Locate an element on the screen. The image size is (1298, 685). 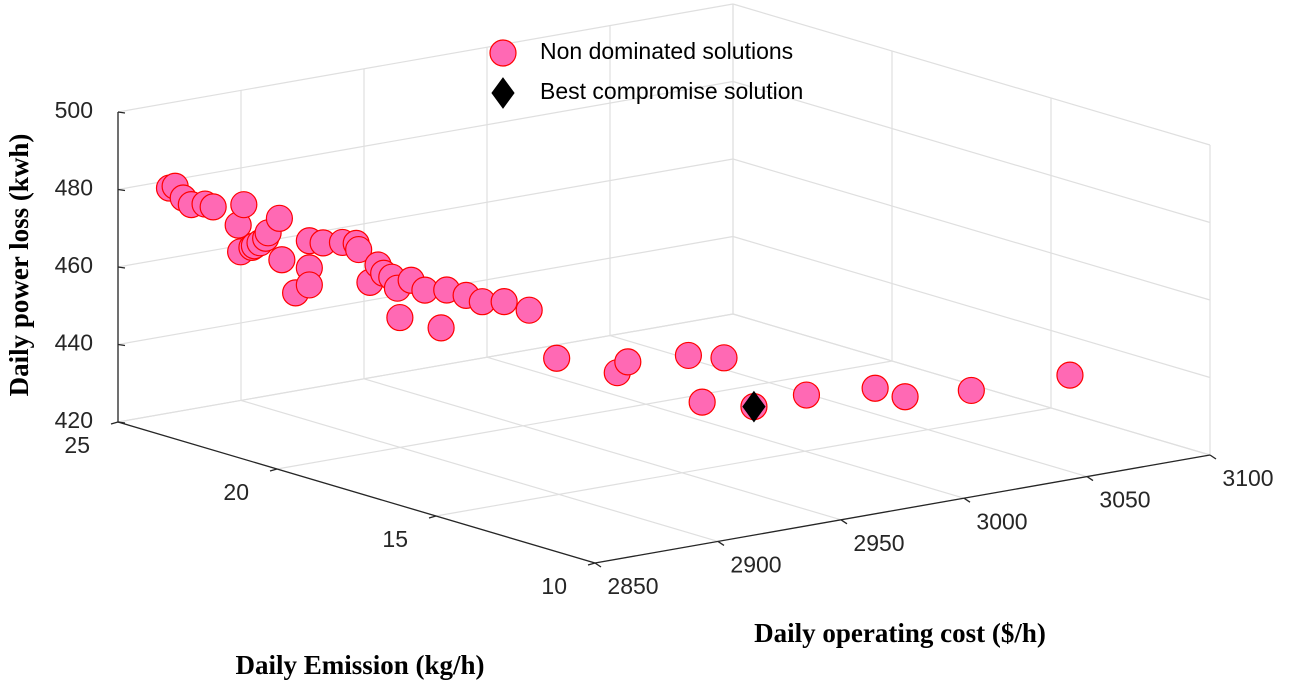
x-tick-label: 2950 is located at coordinates (878, 543).